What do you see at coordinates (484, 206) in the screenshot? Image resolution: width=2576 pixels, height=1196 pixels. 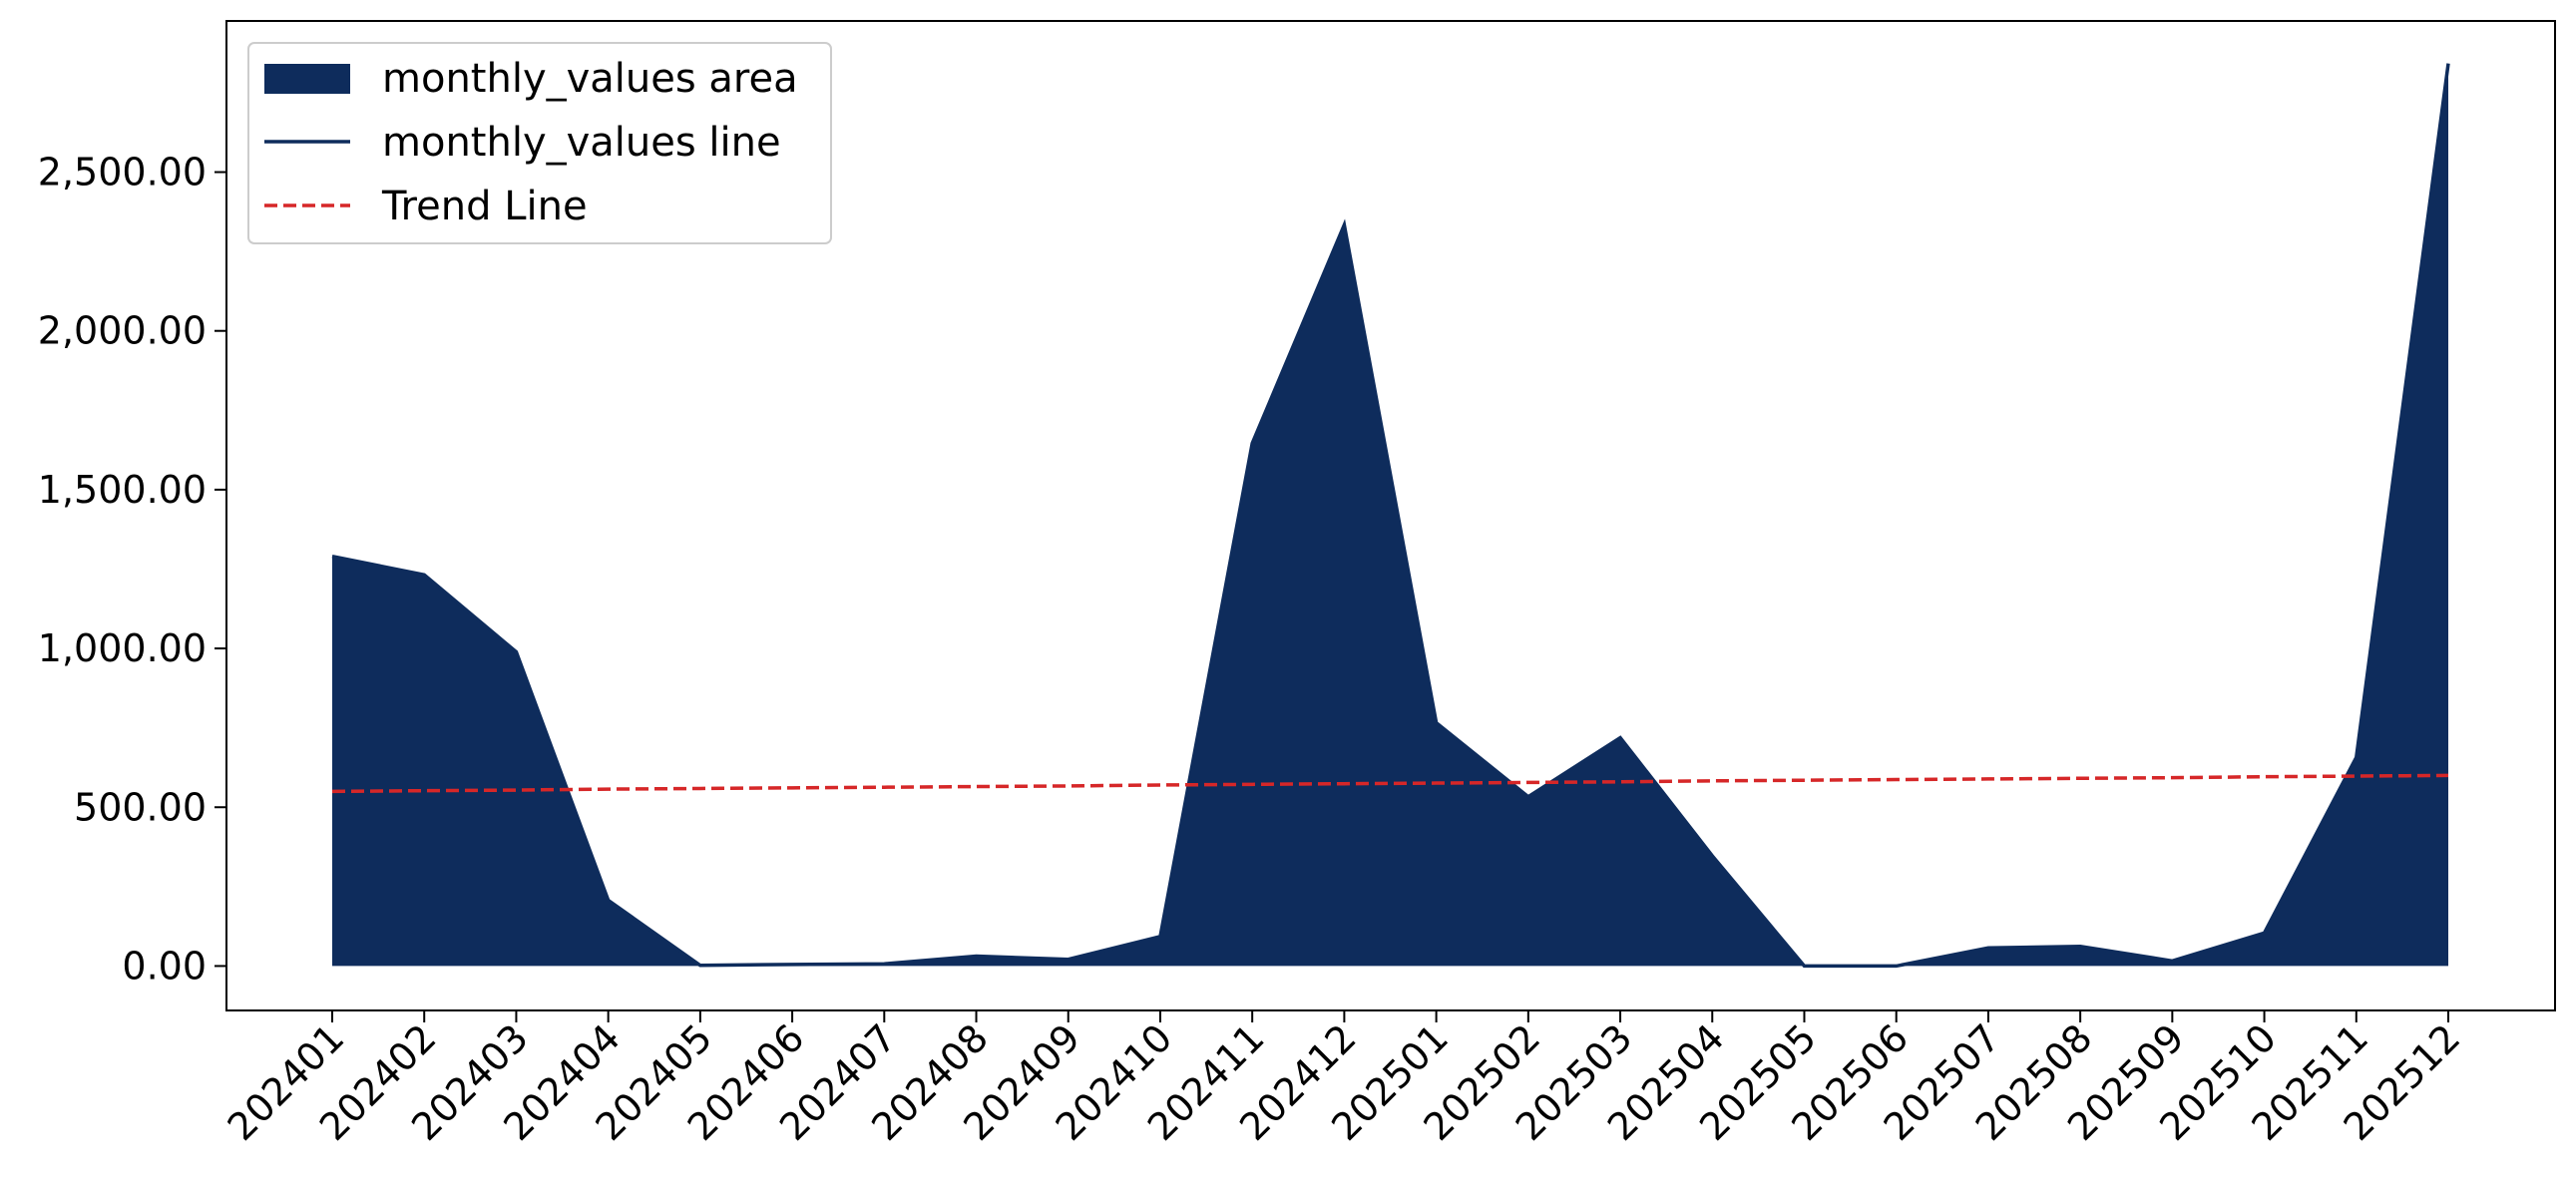 I see `legend-label: Trend Line` at bounding box center [484, 206].